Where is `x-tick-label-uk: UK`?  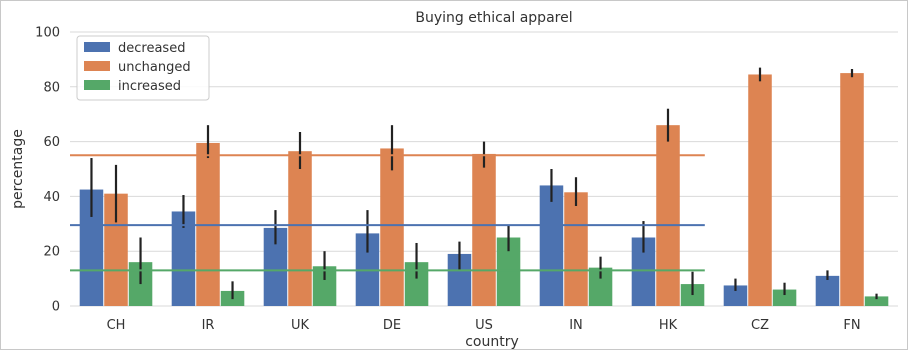 x-tick-label-uk: UK is located at coordinates (300, 325).